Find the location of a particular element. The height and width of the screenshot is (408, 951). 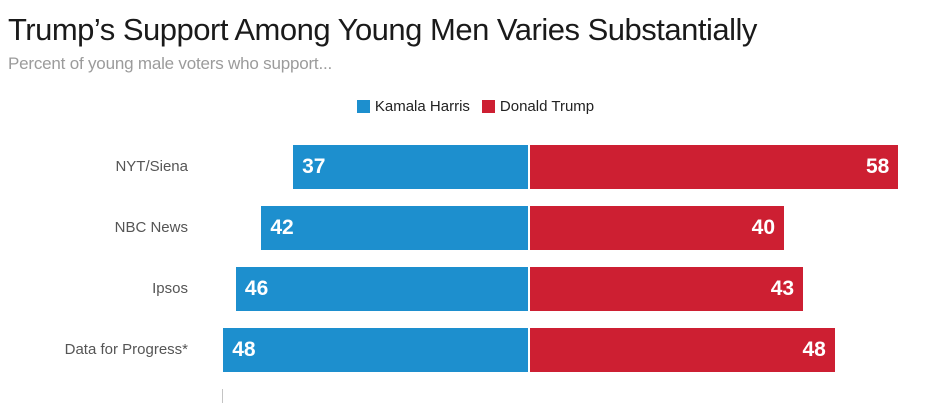

trump-bar-zone: 40 is located at coordinates (739, 227).